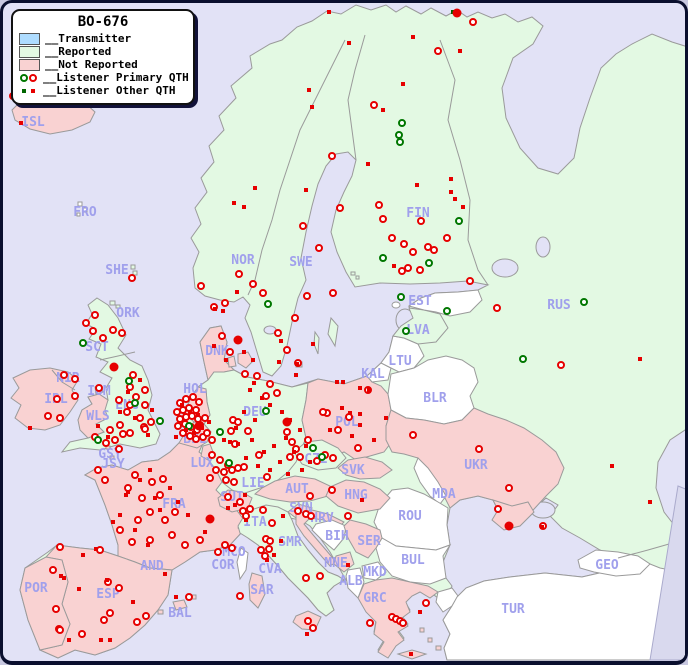  Describe the element at coordinates (255, 412) in the screenshot. I see `country-label-deu: DEU` at that location.